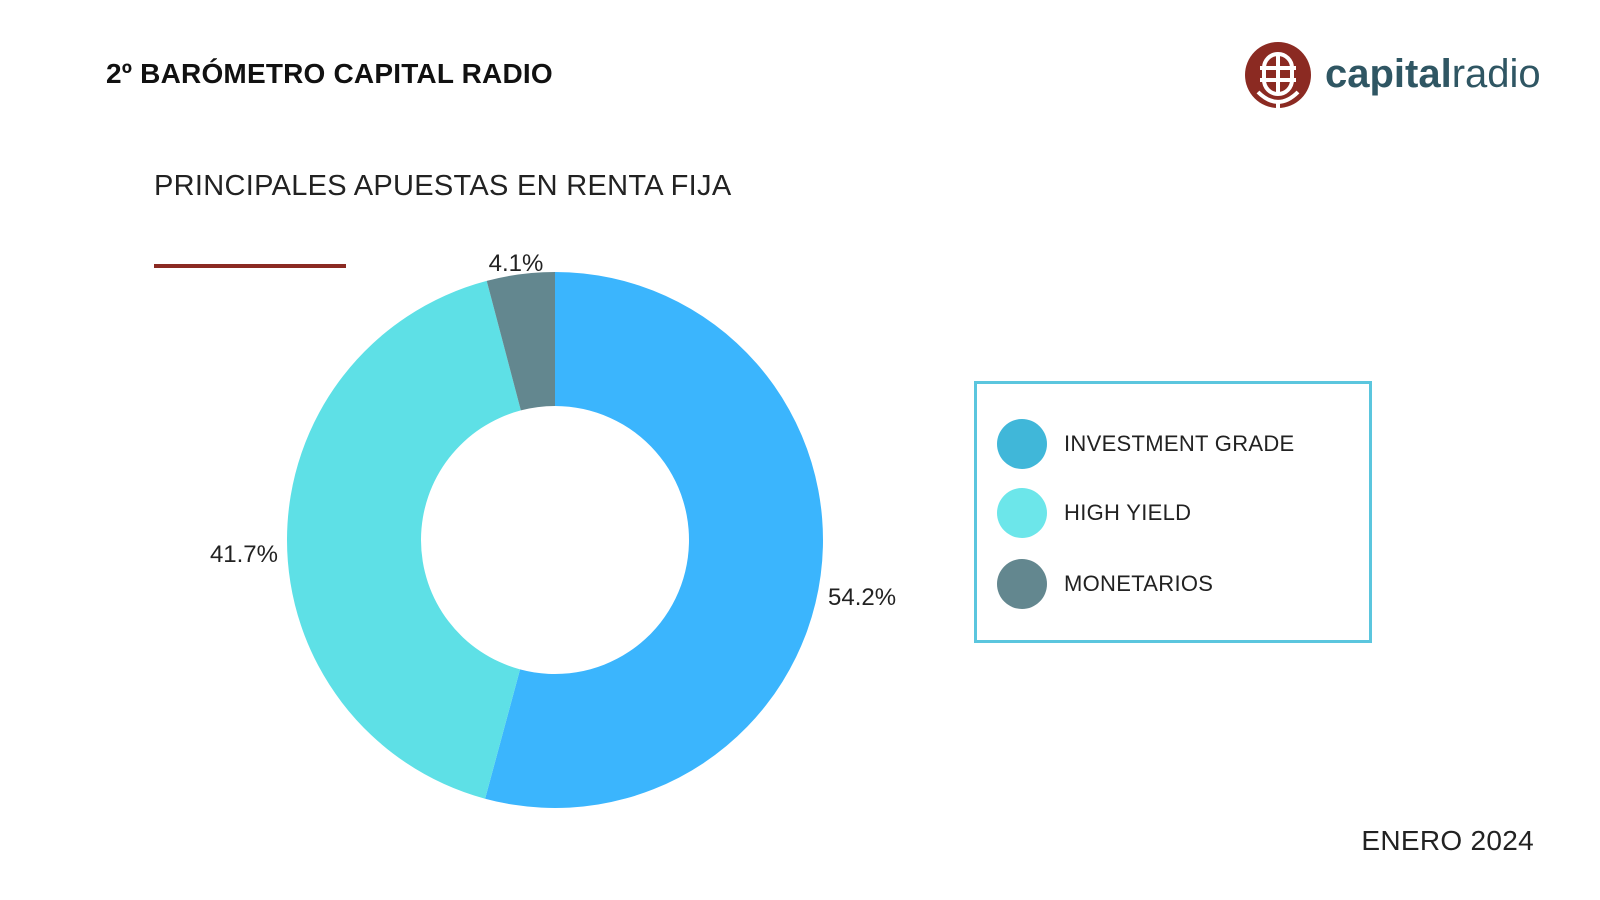  Describe the element at coordinates (1278, 76) in the screenshot. I see `microphone-globe-icon` at that location.